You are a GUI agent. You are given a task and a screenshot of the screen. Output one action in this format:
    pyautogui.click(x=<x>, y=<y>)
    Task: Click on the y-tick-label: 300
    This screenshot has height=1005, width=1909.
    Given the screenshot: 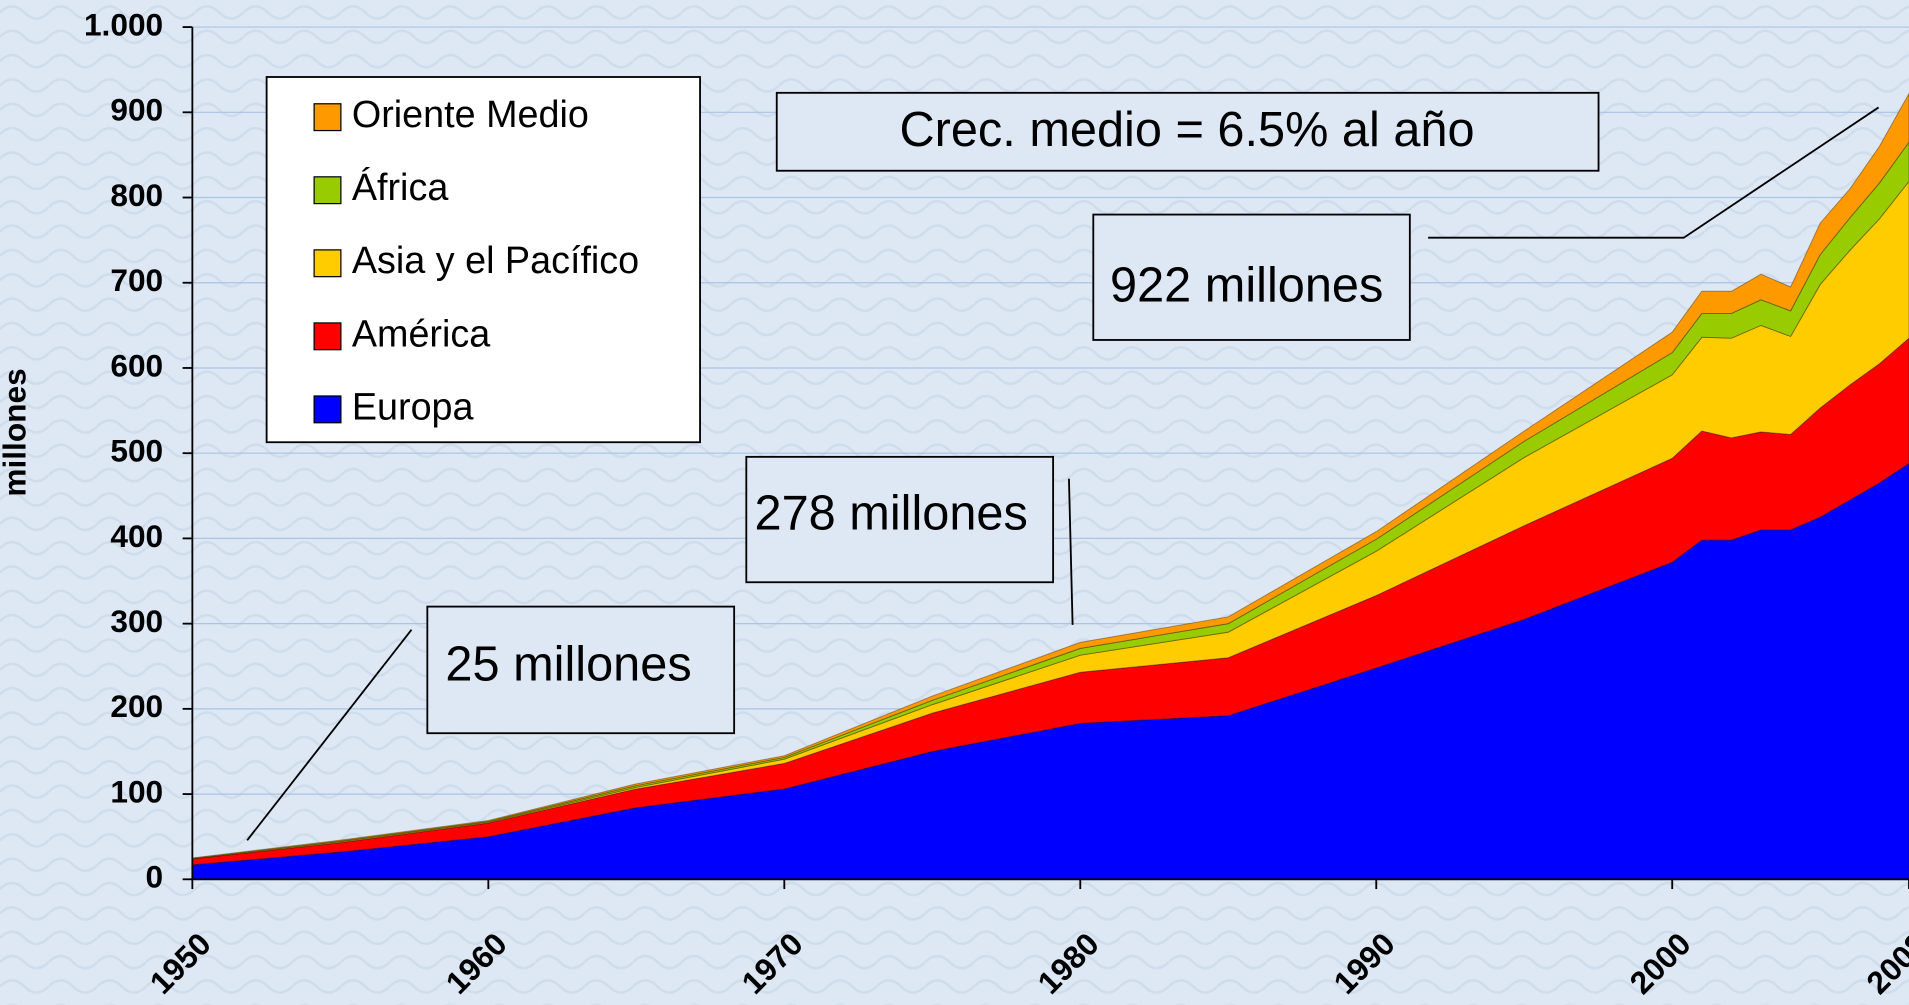 What is the action you would take?
    pyautogui.click(x=136, y=621)
    